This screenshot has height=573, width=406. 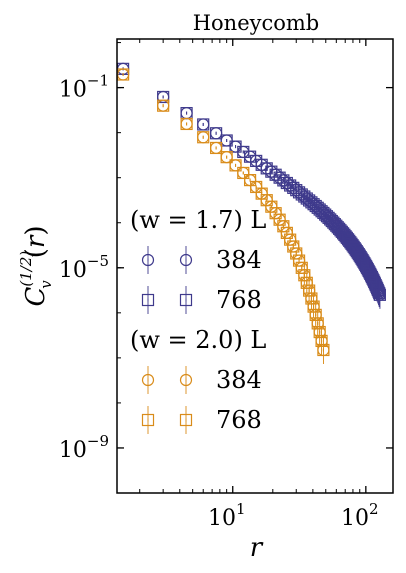 I want to click on y-tick-label: 10⁻⁹, so click(x=84, y=447).